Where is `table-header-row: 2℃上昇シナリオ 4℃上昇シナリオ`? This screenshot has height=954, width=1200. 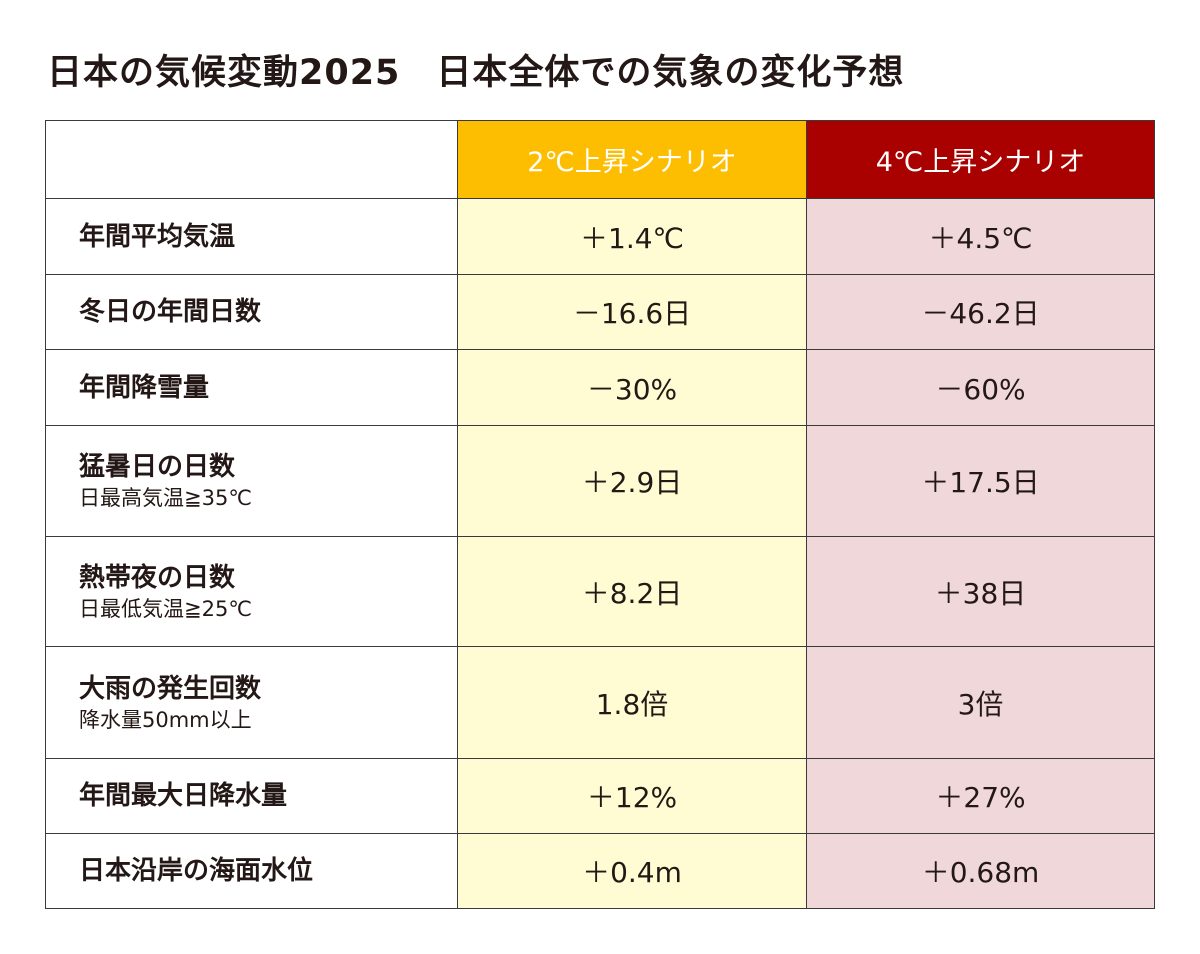
table-header-row: 2℃上昇シナリオ 4℃上昇シナリオ is located at coordinates (600, 159).